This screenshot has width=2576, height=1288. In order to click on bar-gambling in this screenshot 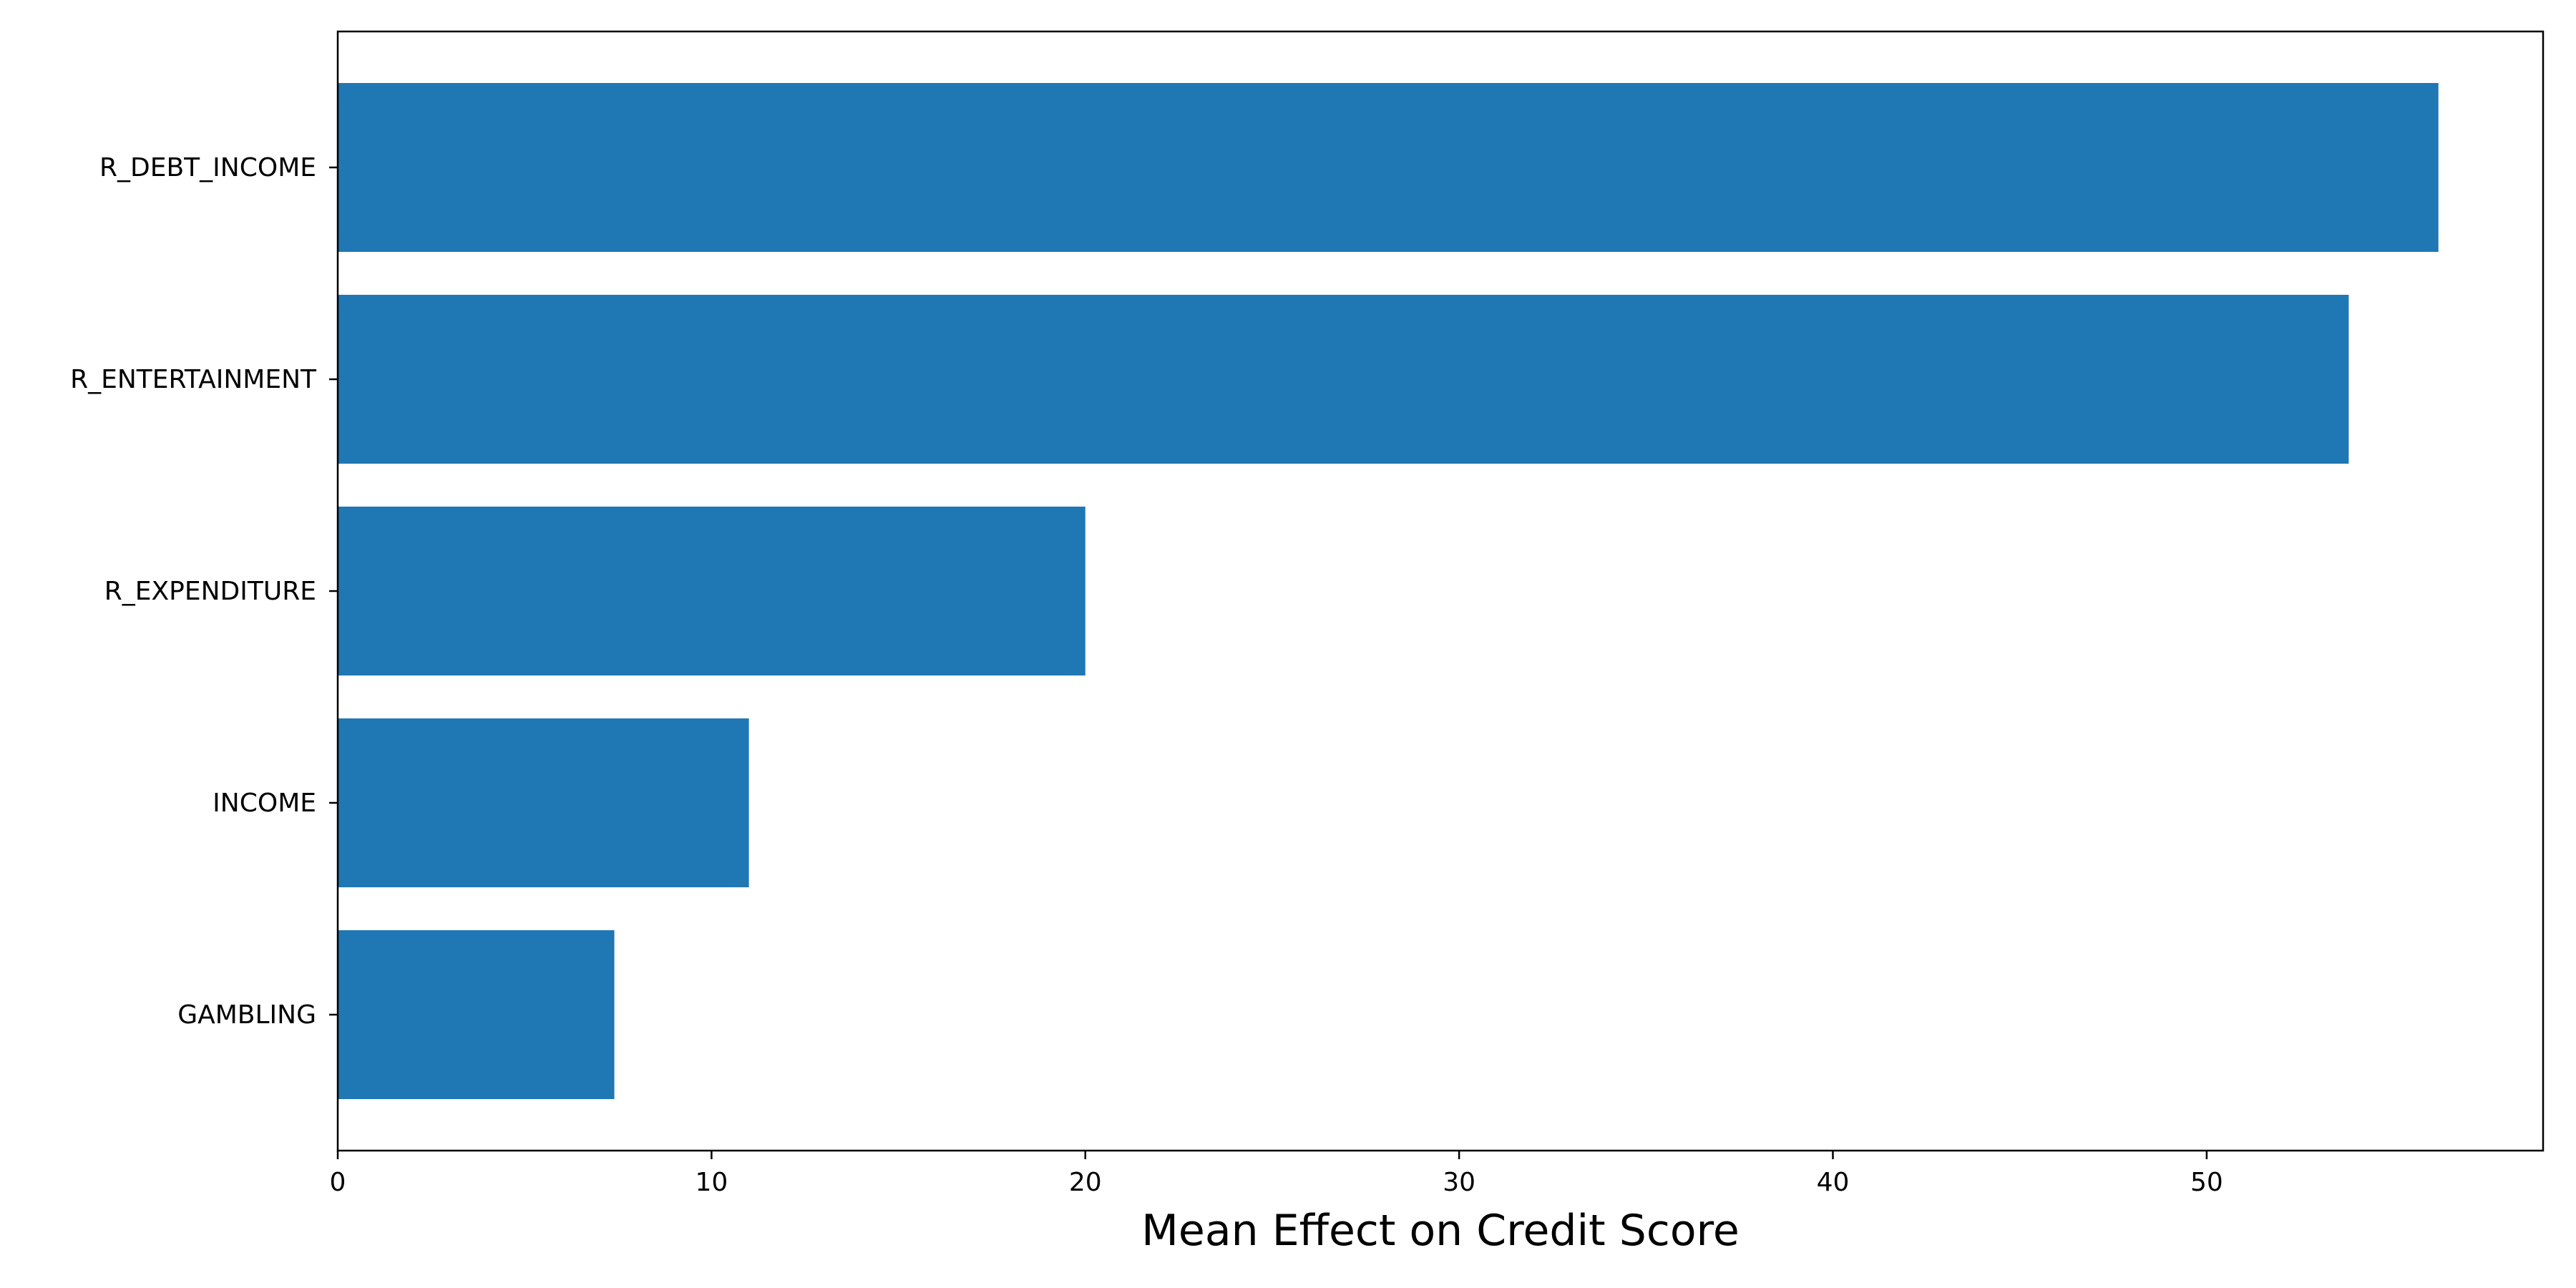, I will do `click(476, 1014)`.